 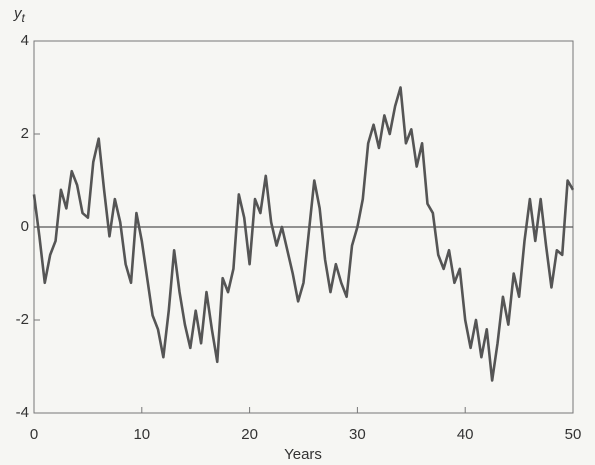 I want to click on x-tick-label: 40, so click(x=465, y=434).